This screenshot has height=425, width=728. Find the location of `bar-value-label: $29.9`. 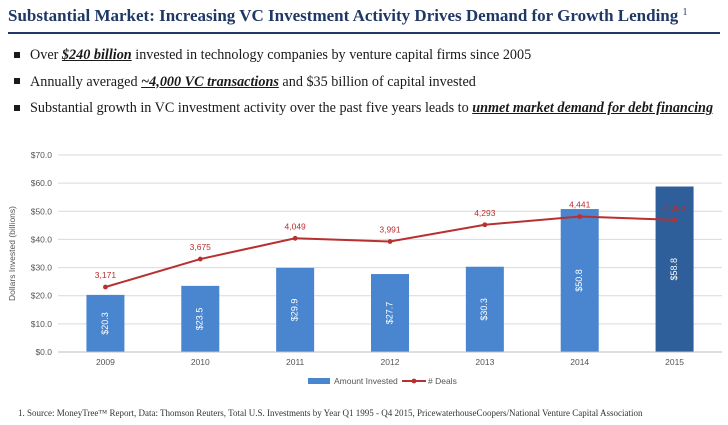

bar-value-label: $29.9 is located at coordinates (295, 310).